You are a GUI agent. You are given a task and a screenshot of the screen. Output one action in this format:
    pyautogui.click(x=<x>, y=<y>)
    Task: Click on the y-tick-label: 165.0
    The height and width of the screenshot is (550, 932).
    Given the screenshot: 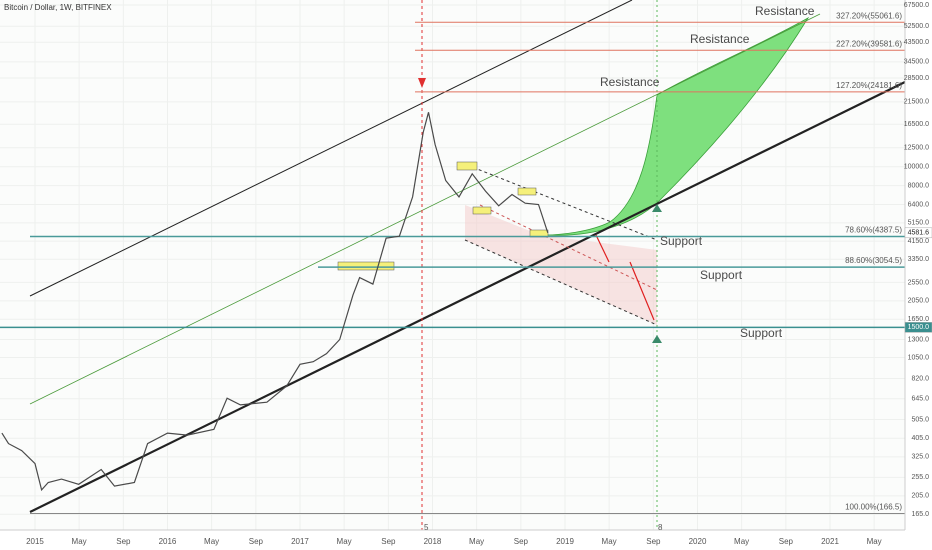 What is the action you would take?
    pyautogui.click(x=920, y=514)
    